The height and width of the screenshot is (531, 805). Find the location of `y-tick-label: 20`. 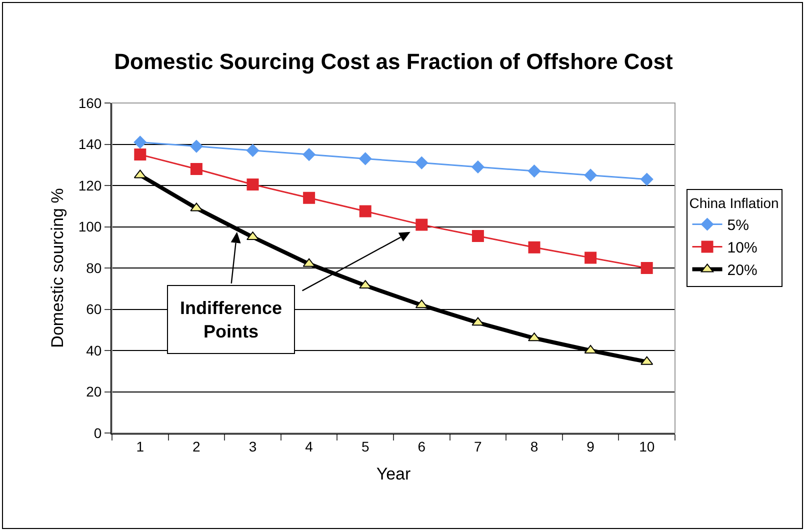

y-tick-label: 20 is located at coordinates (94, 392).